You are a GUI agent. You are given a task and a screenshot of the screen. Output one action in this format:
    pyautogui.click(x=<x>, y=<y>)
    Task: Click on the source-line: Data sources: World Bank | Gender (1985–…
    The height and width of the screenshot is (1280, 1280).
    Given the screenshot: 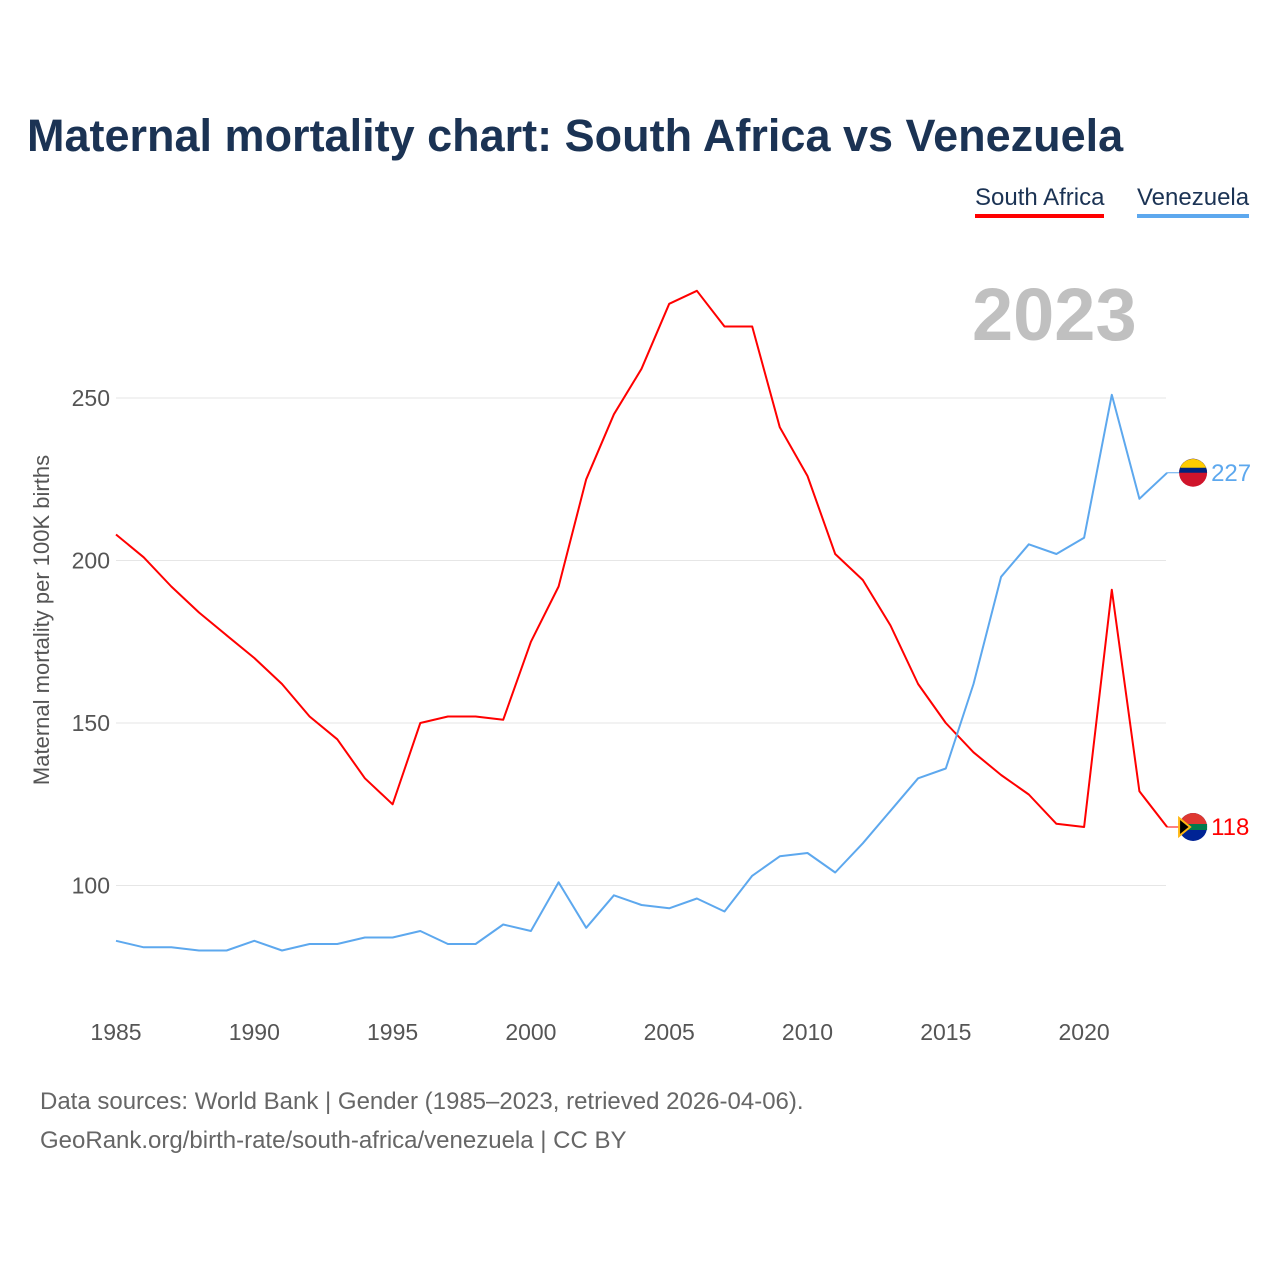 What is the action you would take?
    pyautogui.click(x=422, y=1101)
    